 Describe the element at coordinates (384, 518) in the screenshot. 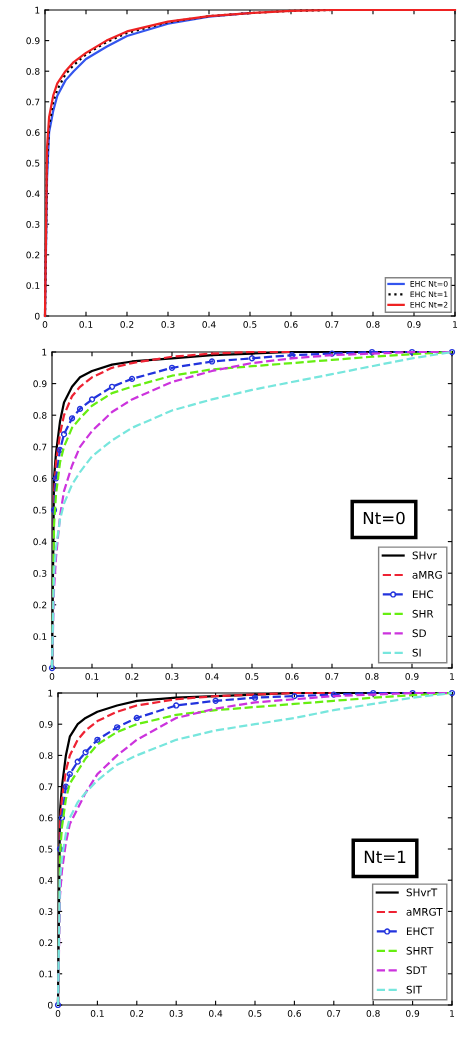

I see `annotation: Nt=0` at that location.